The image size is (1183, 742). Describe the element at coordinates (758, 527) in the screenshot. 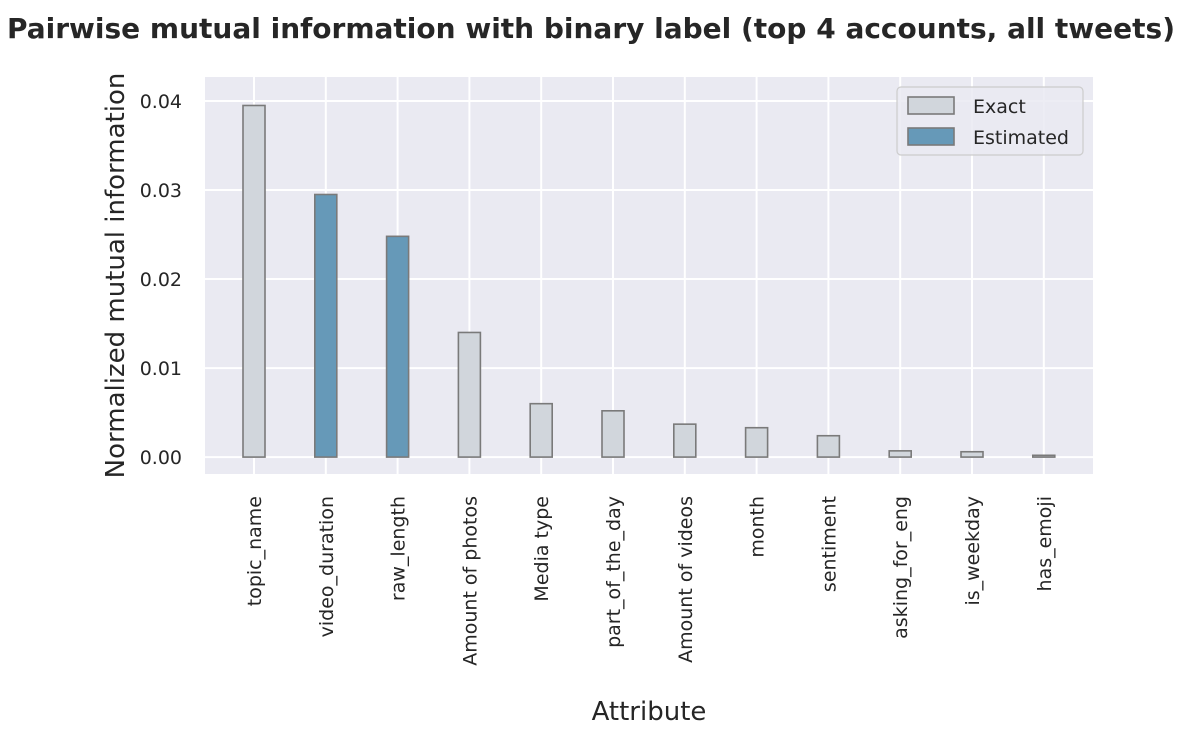

I see `x-tick-label: month` at that location.